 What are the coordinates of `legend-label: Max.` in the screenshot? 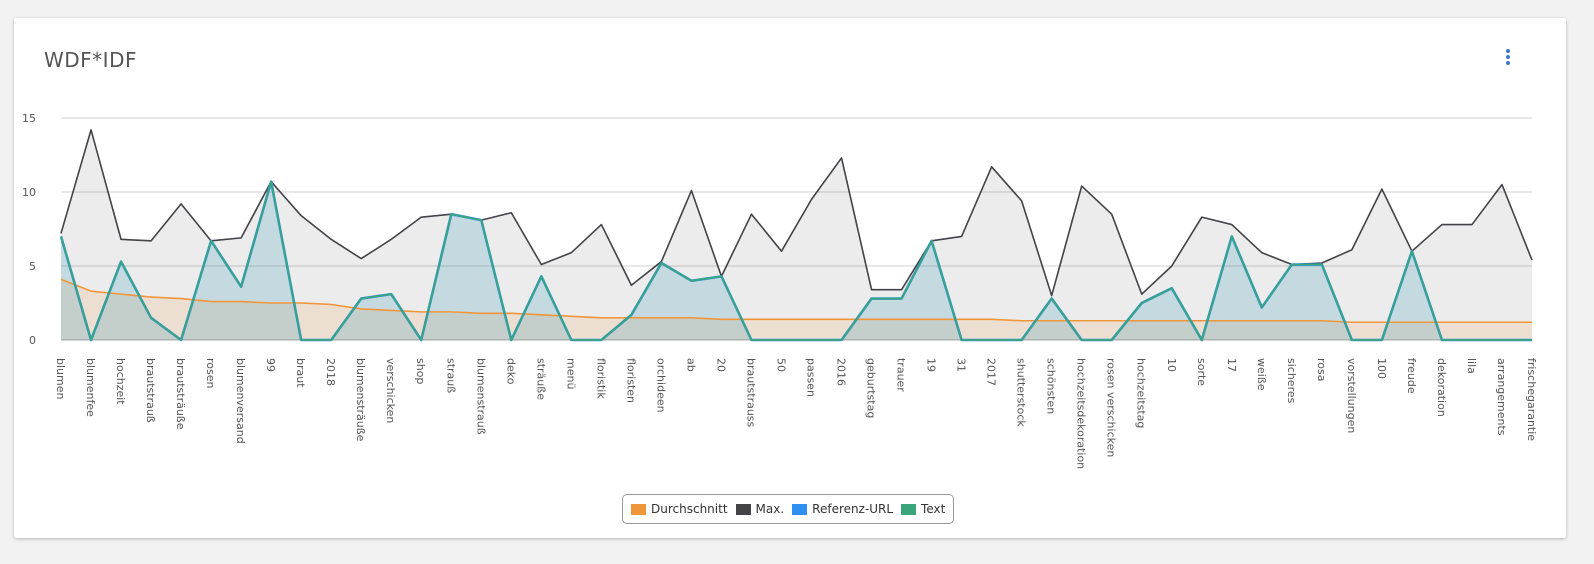 It's located at (770, 509).